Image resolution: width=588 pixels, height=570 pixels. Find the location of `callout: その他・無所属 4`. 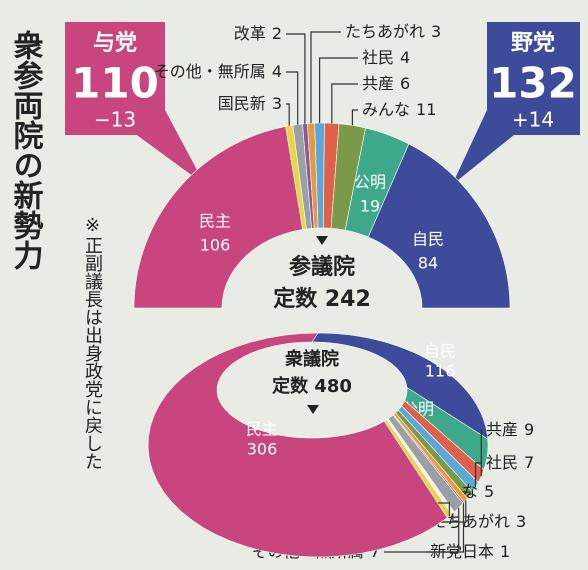

callout: その他・無所属 4 is located at coordinates (218, 71).